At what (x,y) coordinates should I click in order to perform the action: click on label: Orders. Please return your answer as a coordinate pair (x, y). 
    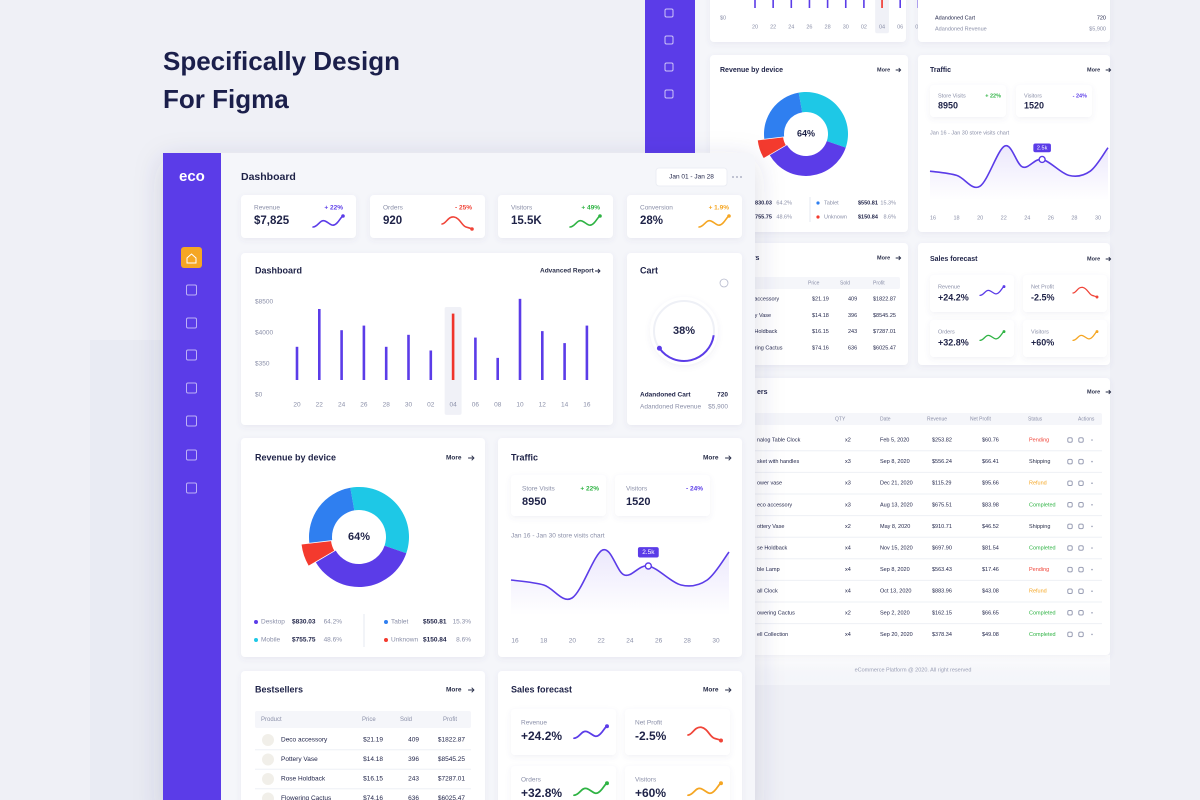
    Looking at the image, I should click on (946, 332).